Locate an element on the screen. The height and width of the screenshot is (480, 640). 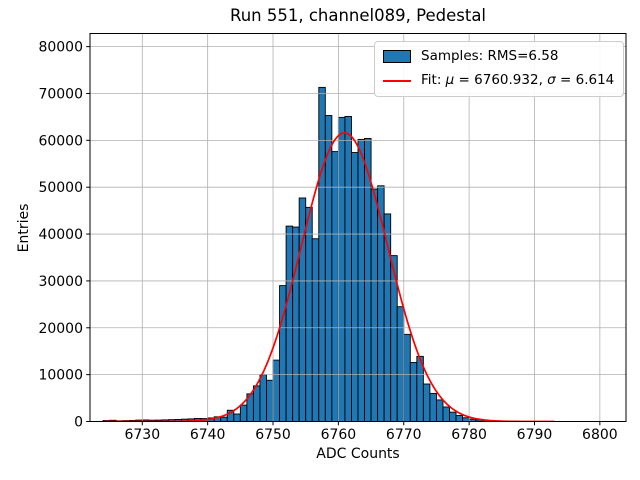
legend-fit-handle is located at coordinates (397, 80).